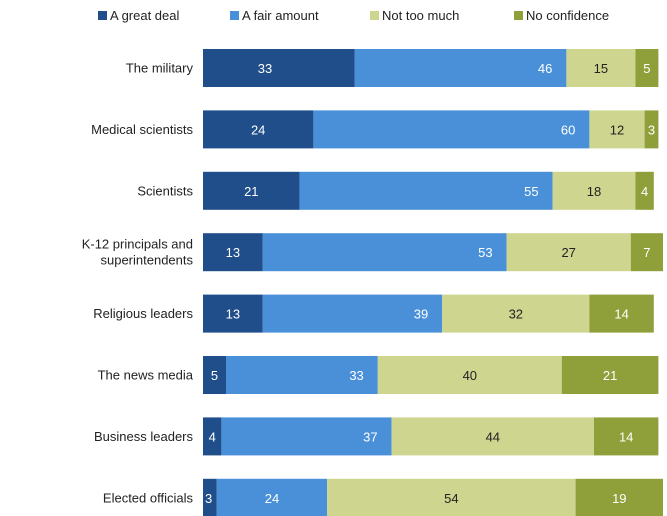 This screenshot has width=667, height=516. I want to click on value-label-the-military-a-fair-amount: 46, so click(545, 68).